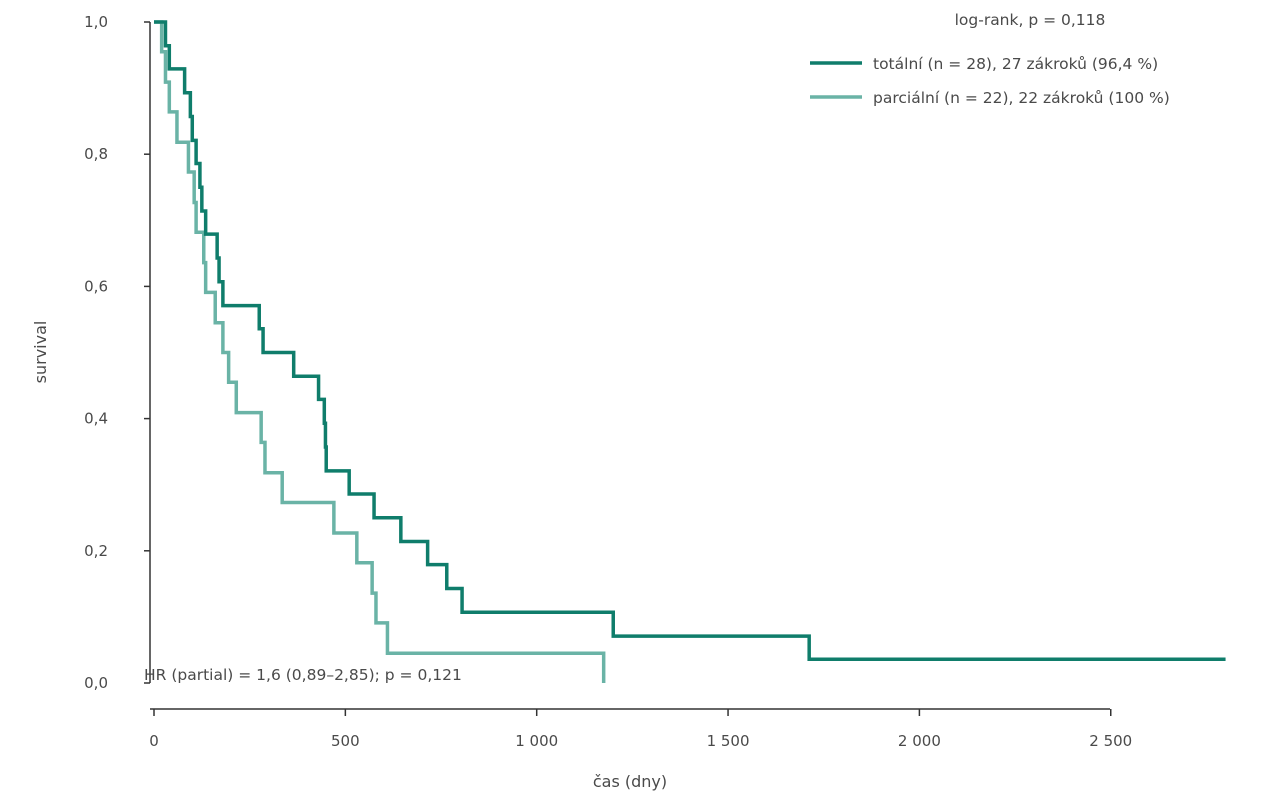  Describe the element at coordinates (96, 286) in the screenshot. I see `y-tick-label: 0,6` at that location.